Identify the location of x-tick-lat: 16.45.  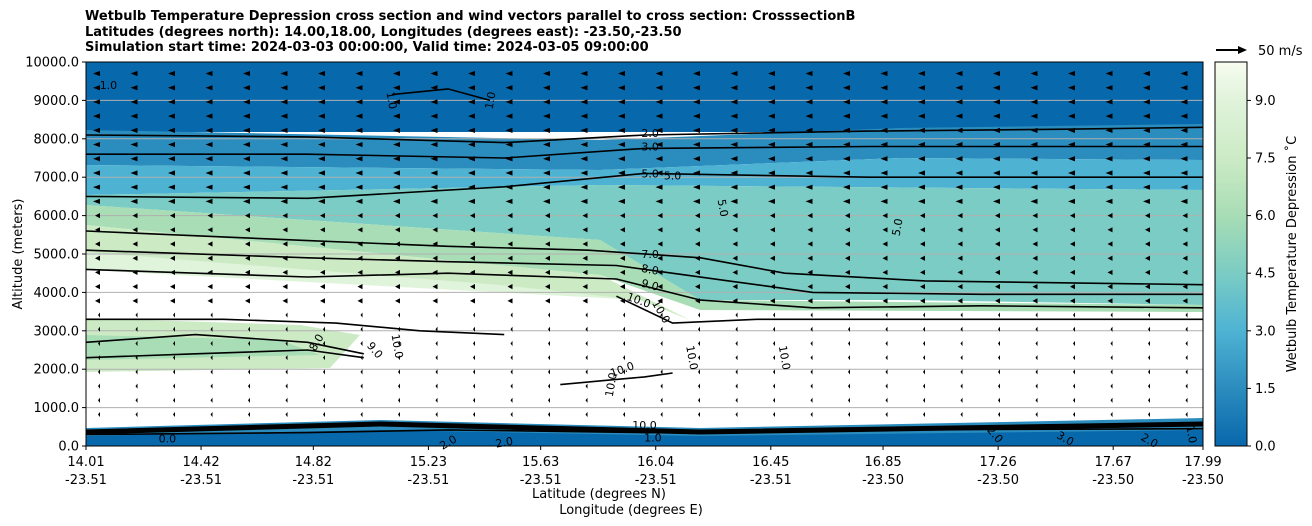
(770, 462).